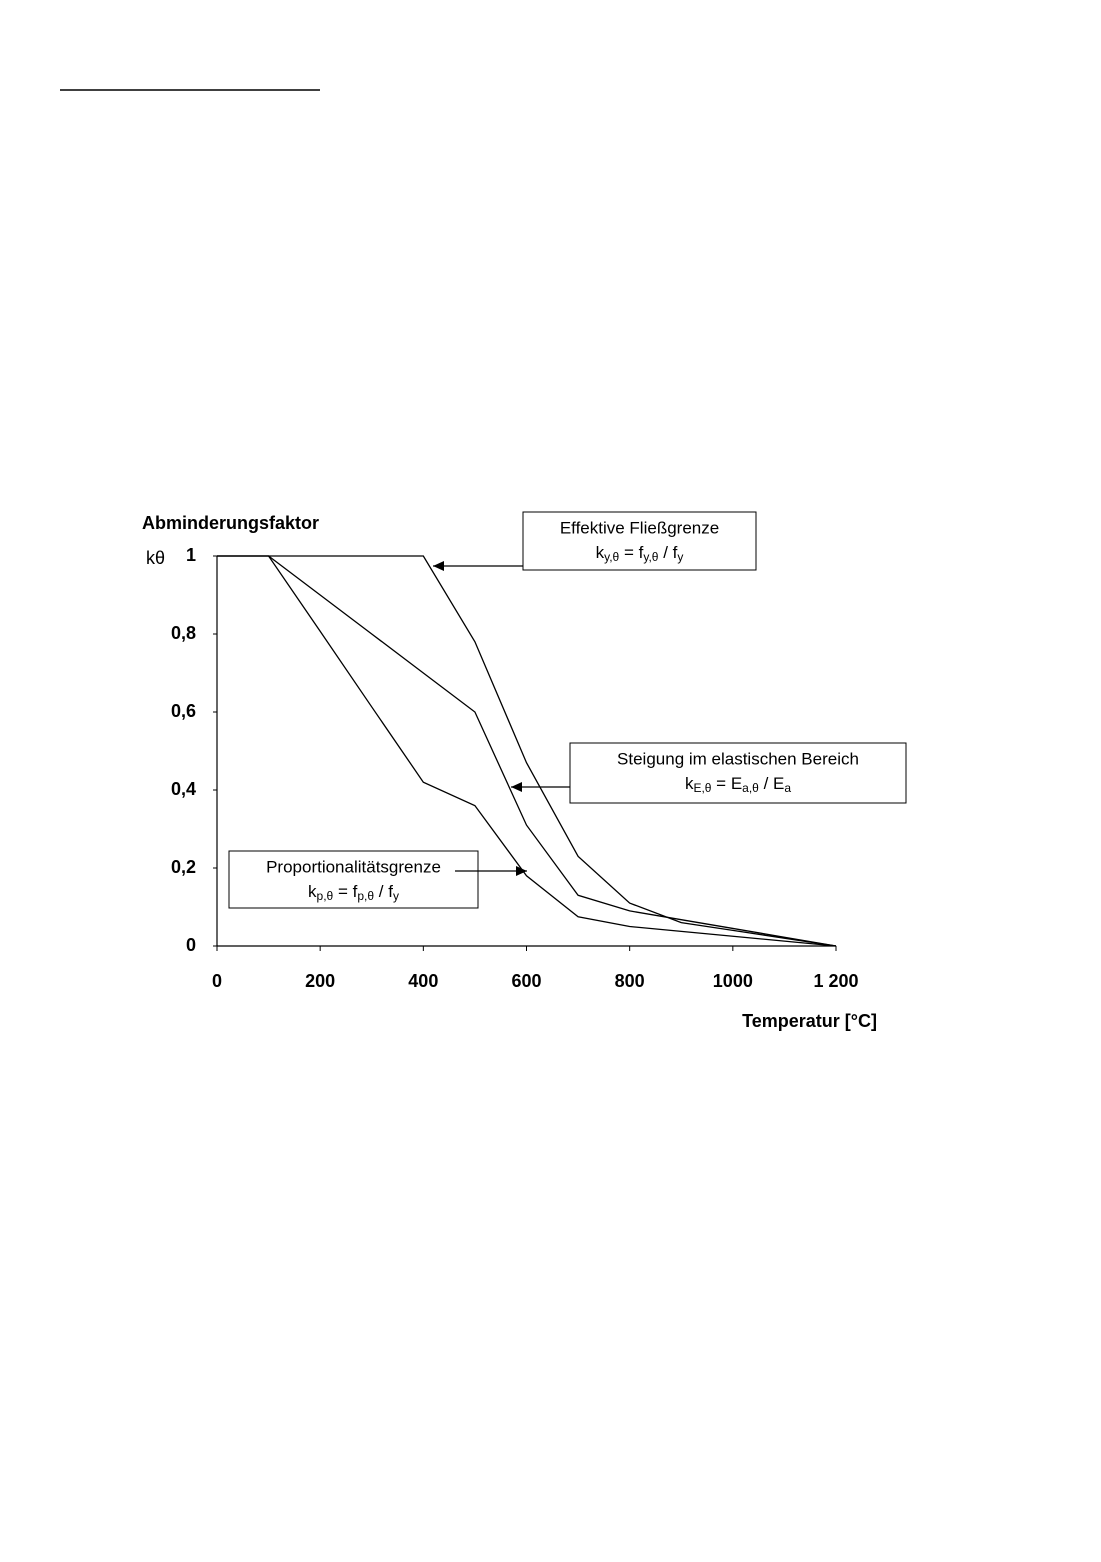 This screenshot has width=1101, height=1562. Describe the element at coordinates (787, 788) in the screenshot. I see `formula-part: a` at that location.